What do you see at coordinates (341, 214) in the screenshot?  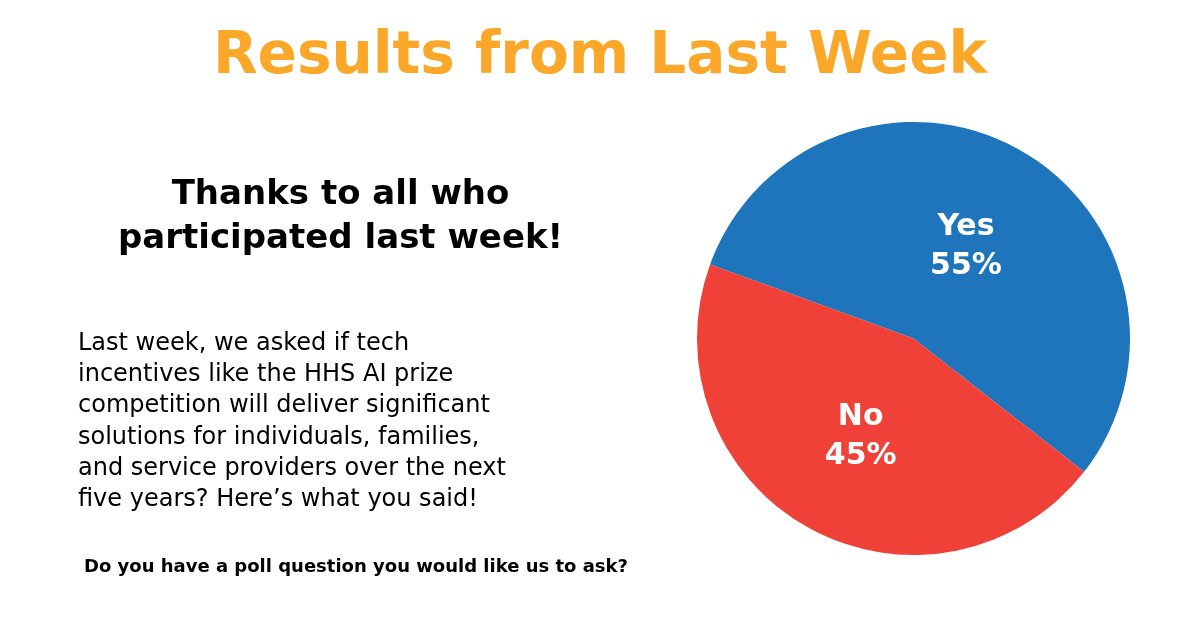 I see `text: Thanks to all who participated last week!` at bounding box center [341, 214].